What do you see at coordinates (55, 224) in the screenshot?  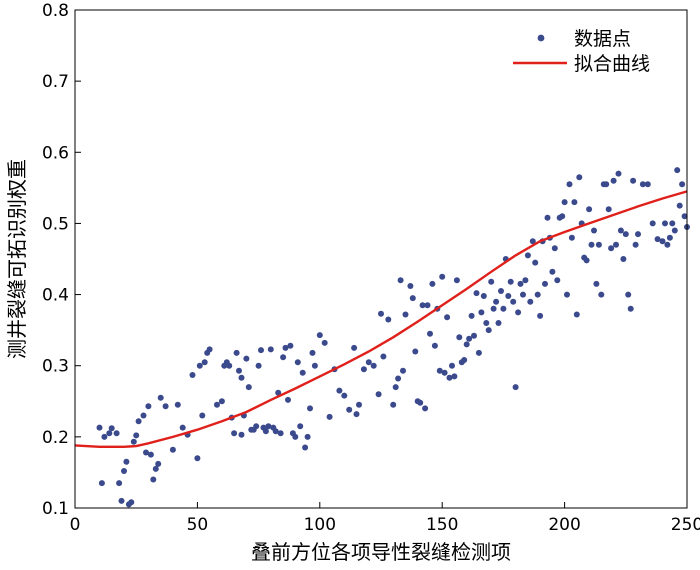 I see `y-tick-label: 0.5` at bounding box center [55, 224].